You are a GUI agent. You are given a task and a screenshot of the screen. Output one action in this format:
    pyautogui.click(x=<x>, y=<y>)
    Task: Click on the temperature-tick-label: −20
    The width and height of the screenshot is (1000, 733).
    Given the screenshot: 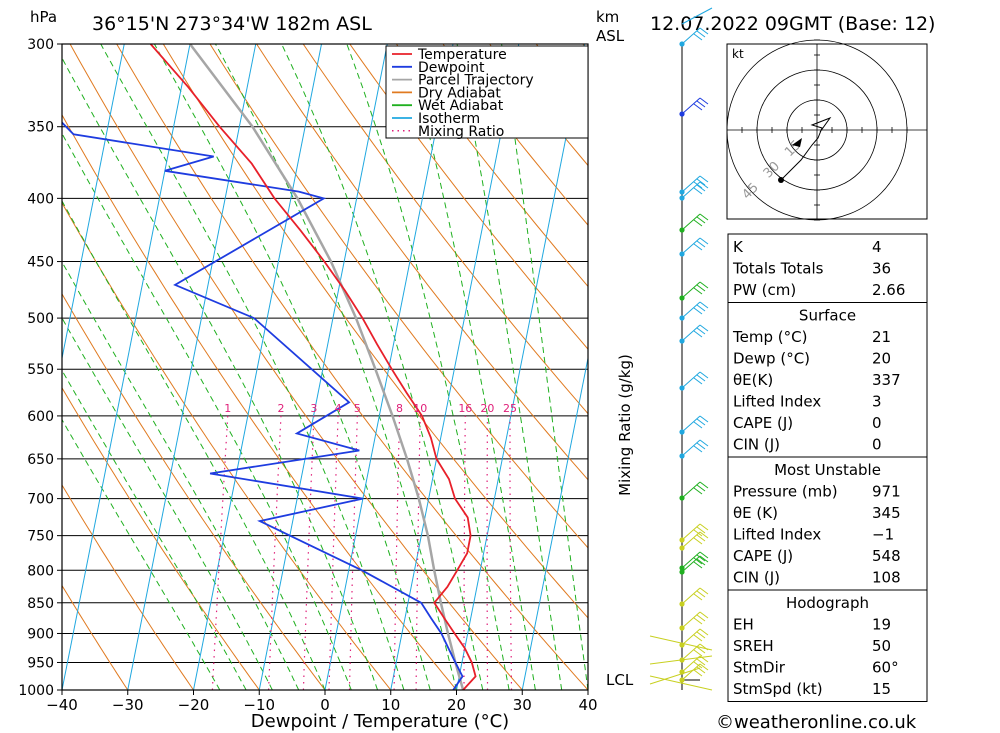 What is the action you would take?
    pyautogui.click(x=194, y=705)
    